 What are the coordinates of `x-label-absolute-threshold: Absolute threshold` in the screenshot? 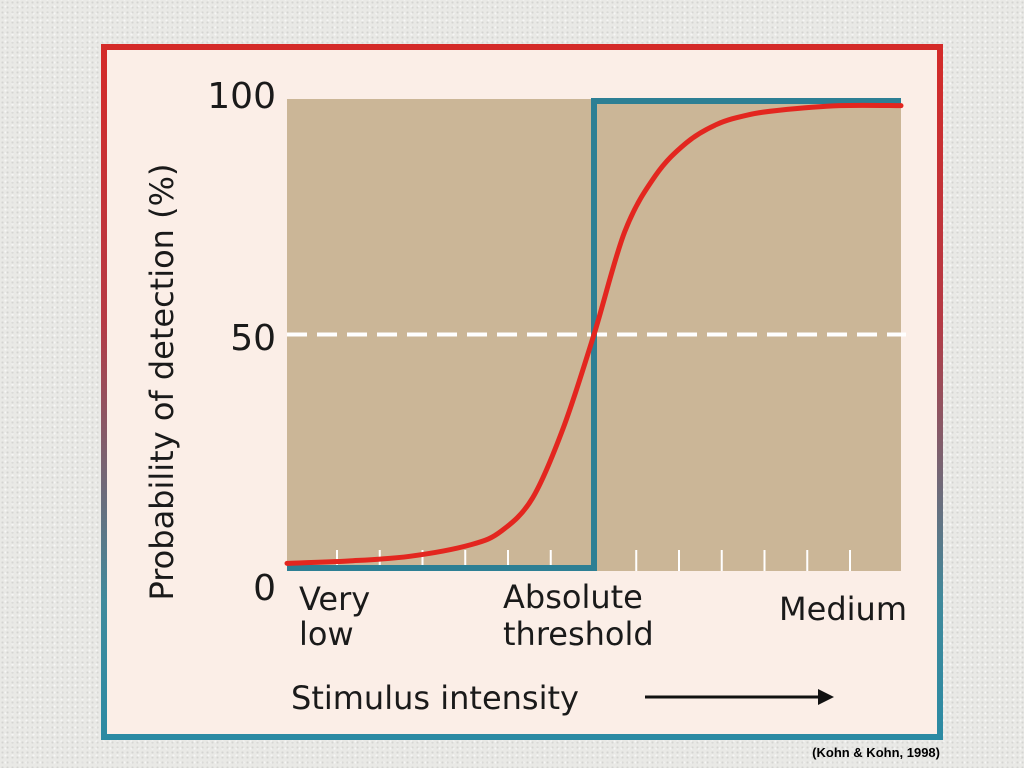 It's located at (578, 615).